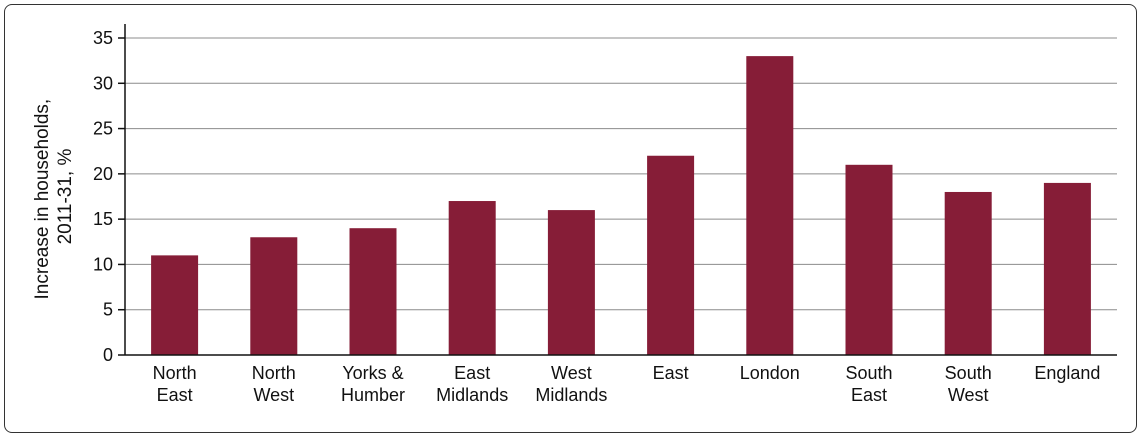  Describe the element at coordinates (103, 129) in the screenshot. I see `y-tick-label: 25` at that location.